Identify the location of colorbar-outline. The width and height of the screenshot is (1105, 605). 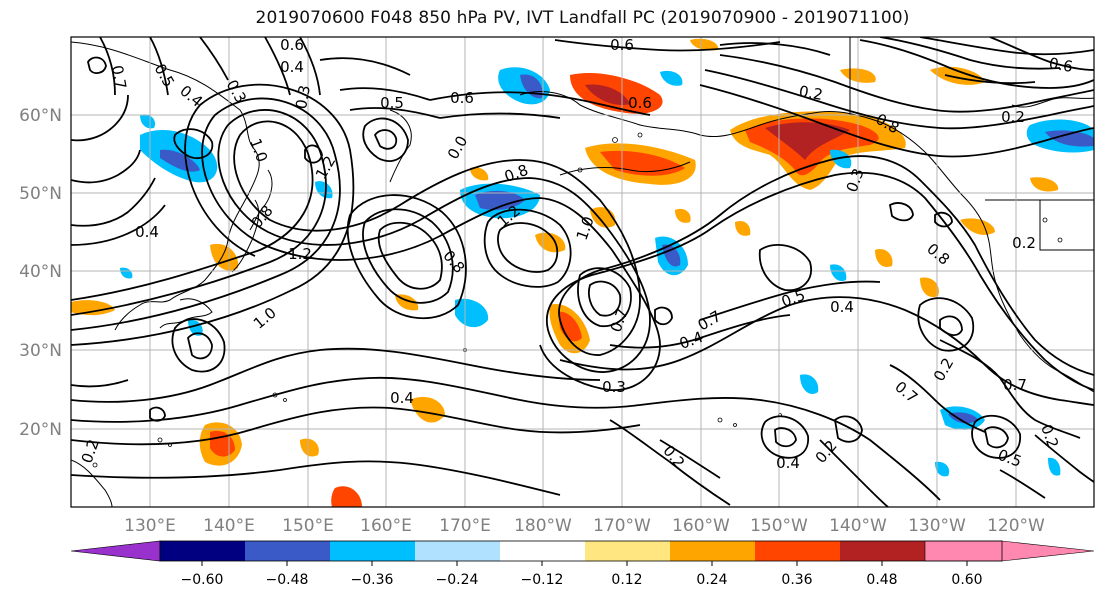
(581, 551).